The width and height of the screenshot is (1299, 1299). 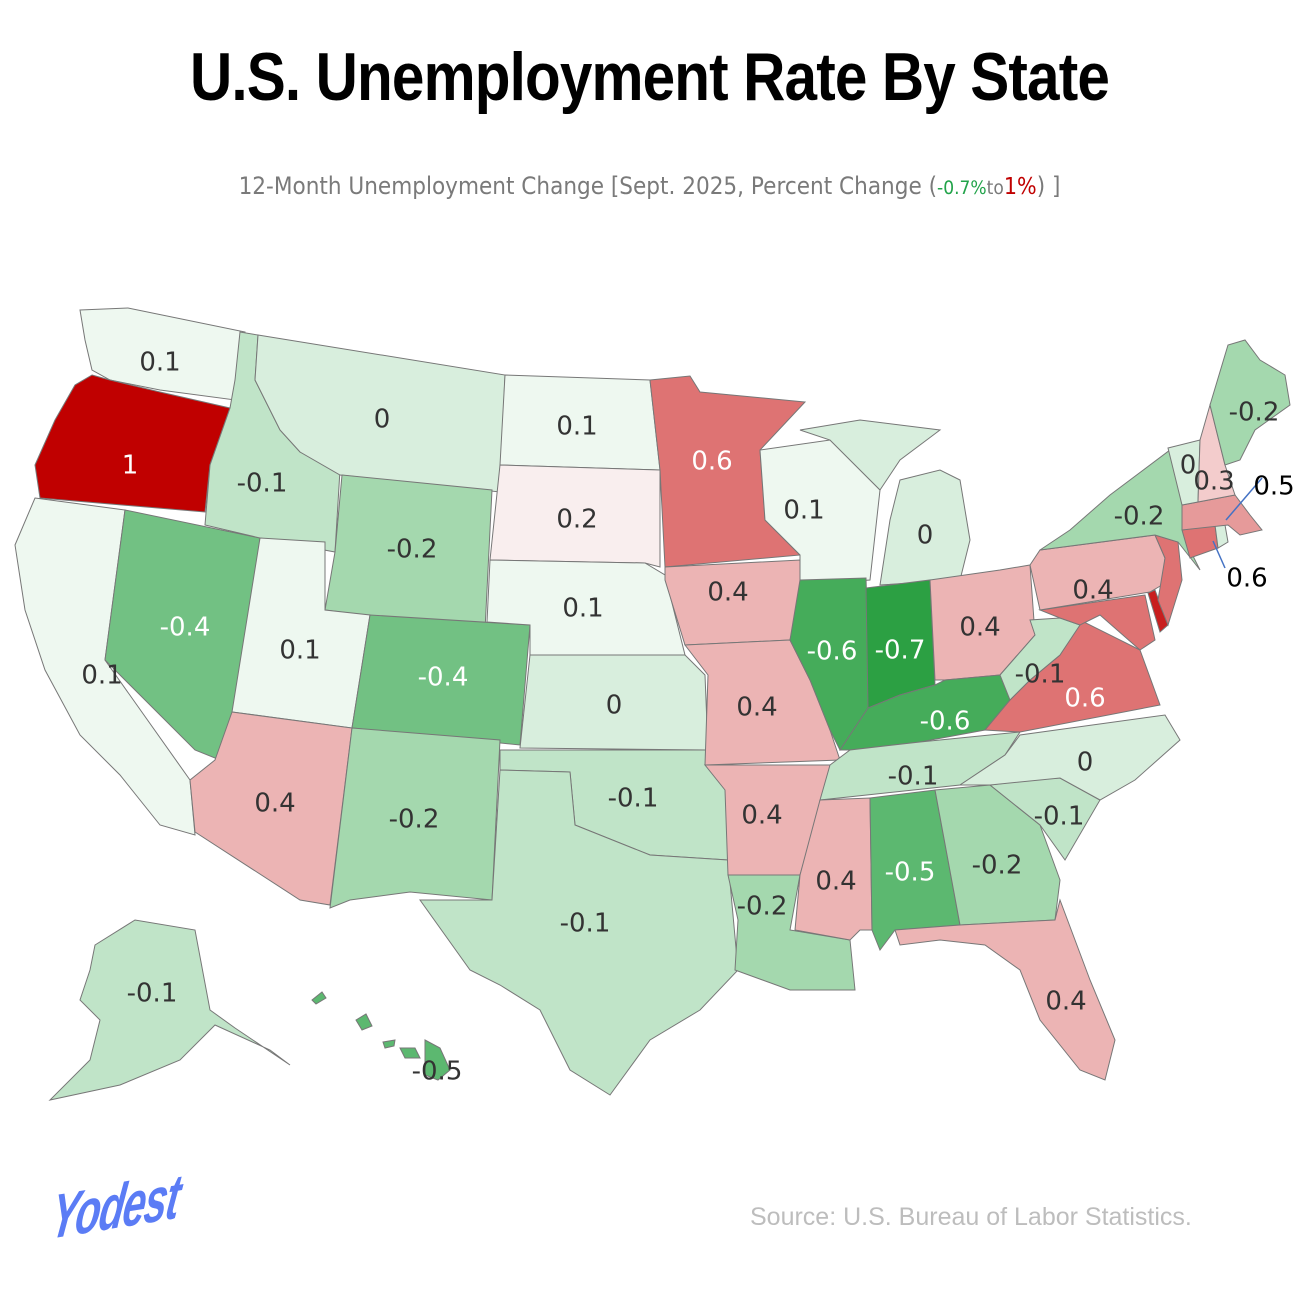 I want to click on state-value-label-sc: -0.1, so click(x=1059, y=817).